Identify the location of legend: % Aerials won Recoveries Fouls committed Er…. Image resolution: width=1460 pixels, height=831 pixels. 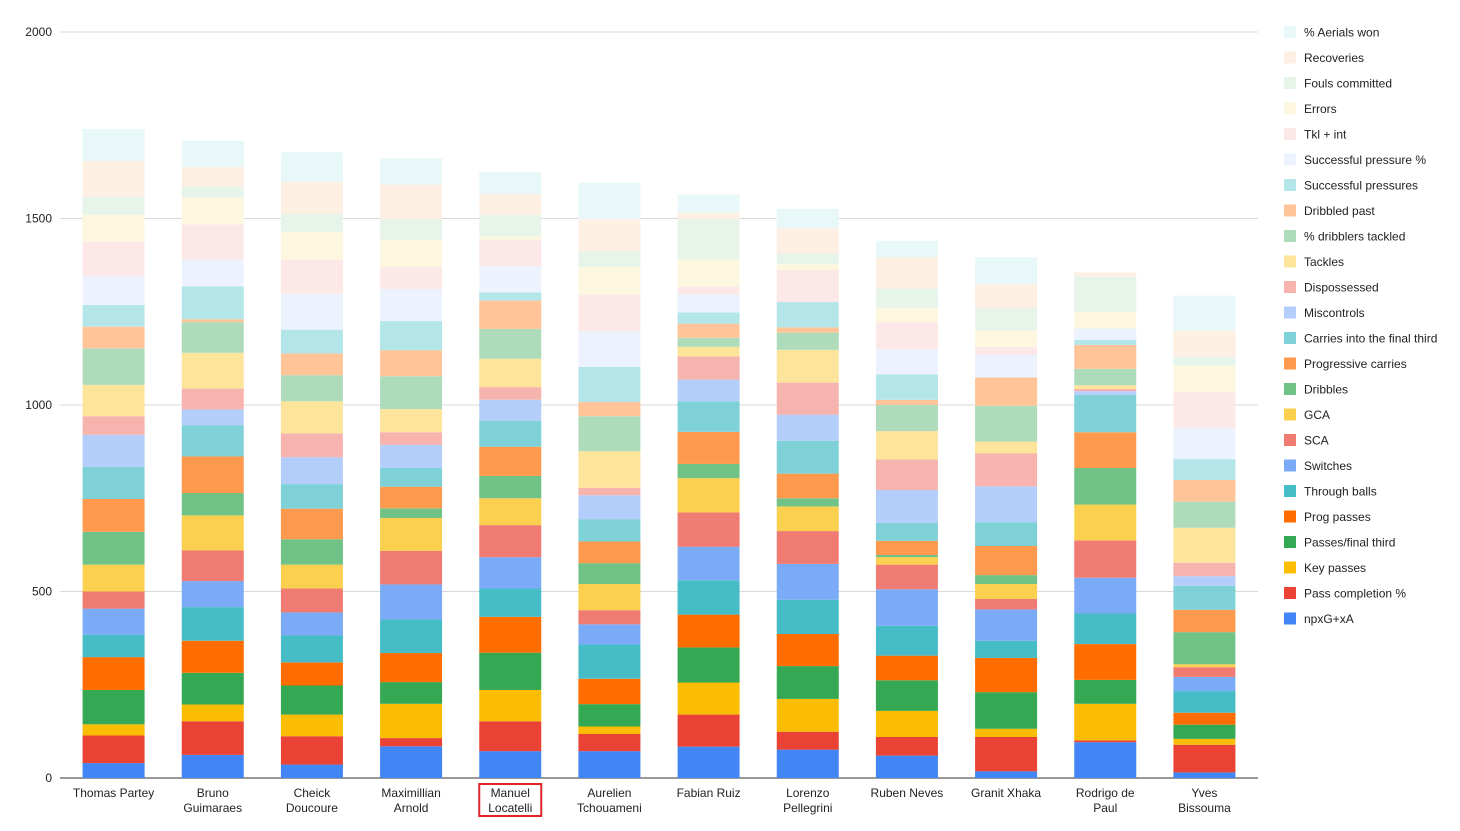
(1360, 326).